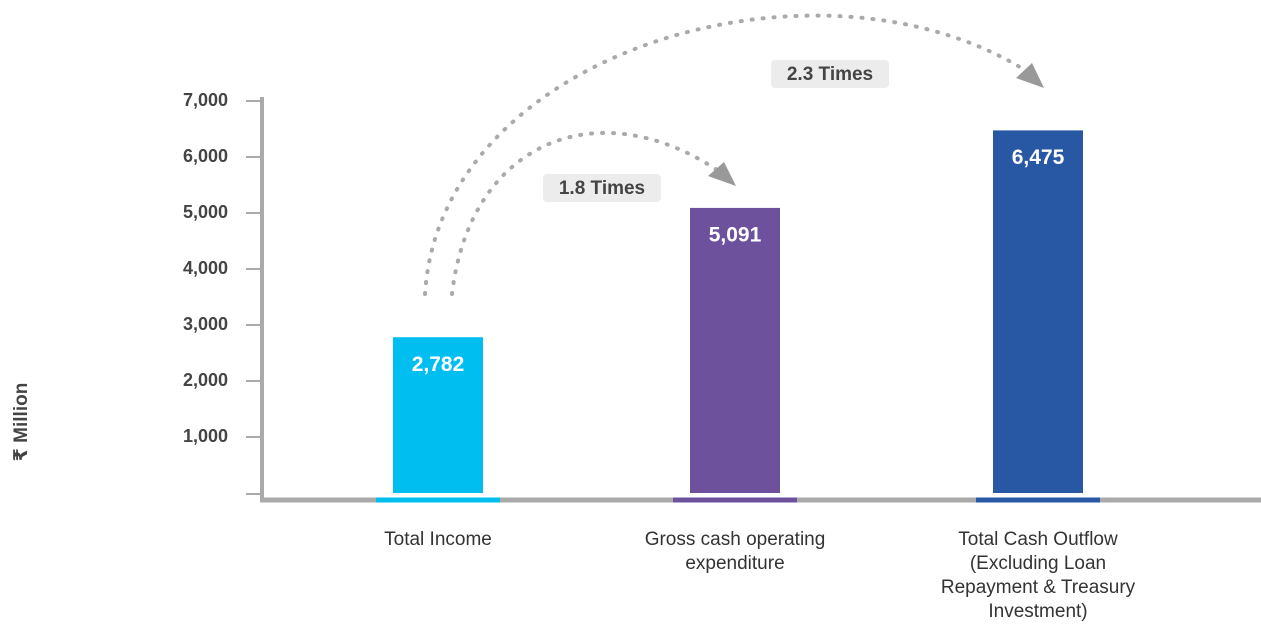  What do you see at coordinates (735, 551) in the screenshot?
I see `x-tick-label: Gross cash operating expenditure` at bounding box center [735, 551].